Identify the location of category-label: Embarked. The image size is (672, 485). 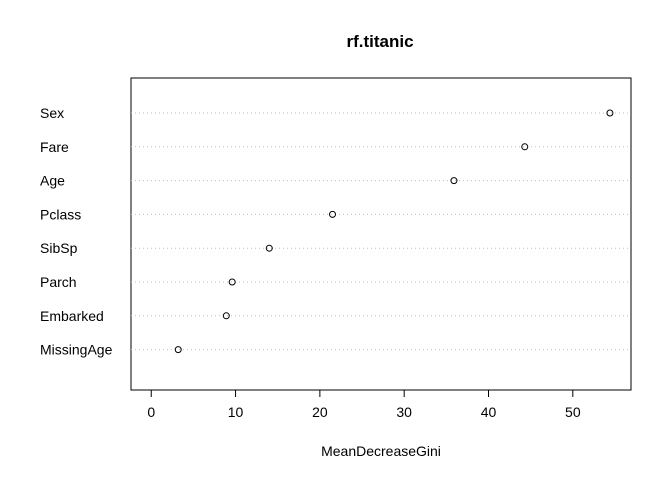
(72, 316).